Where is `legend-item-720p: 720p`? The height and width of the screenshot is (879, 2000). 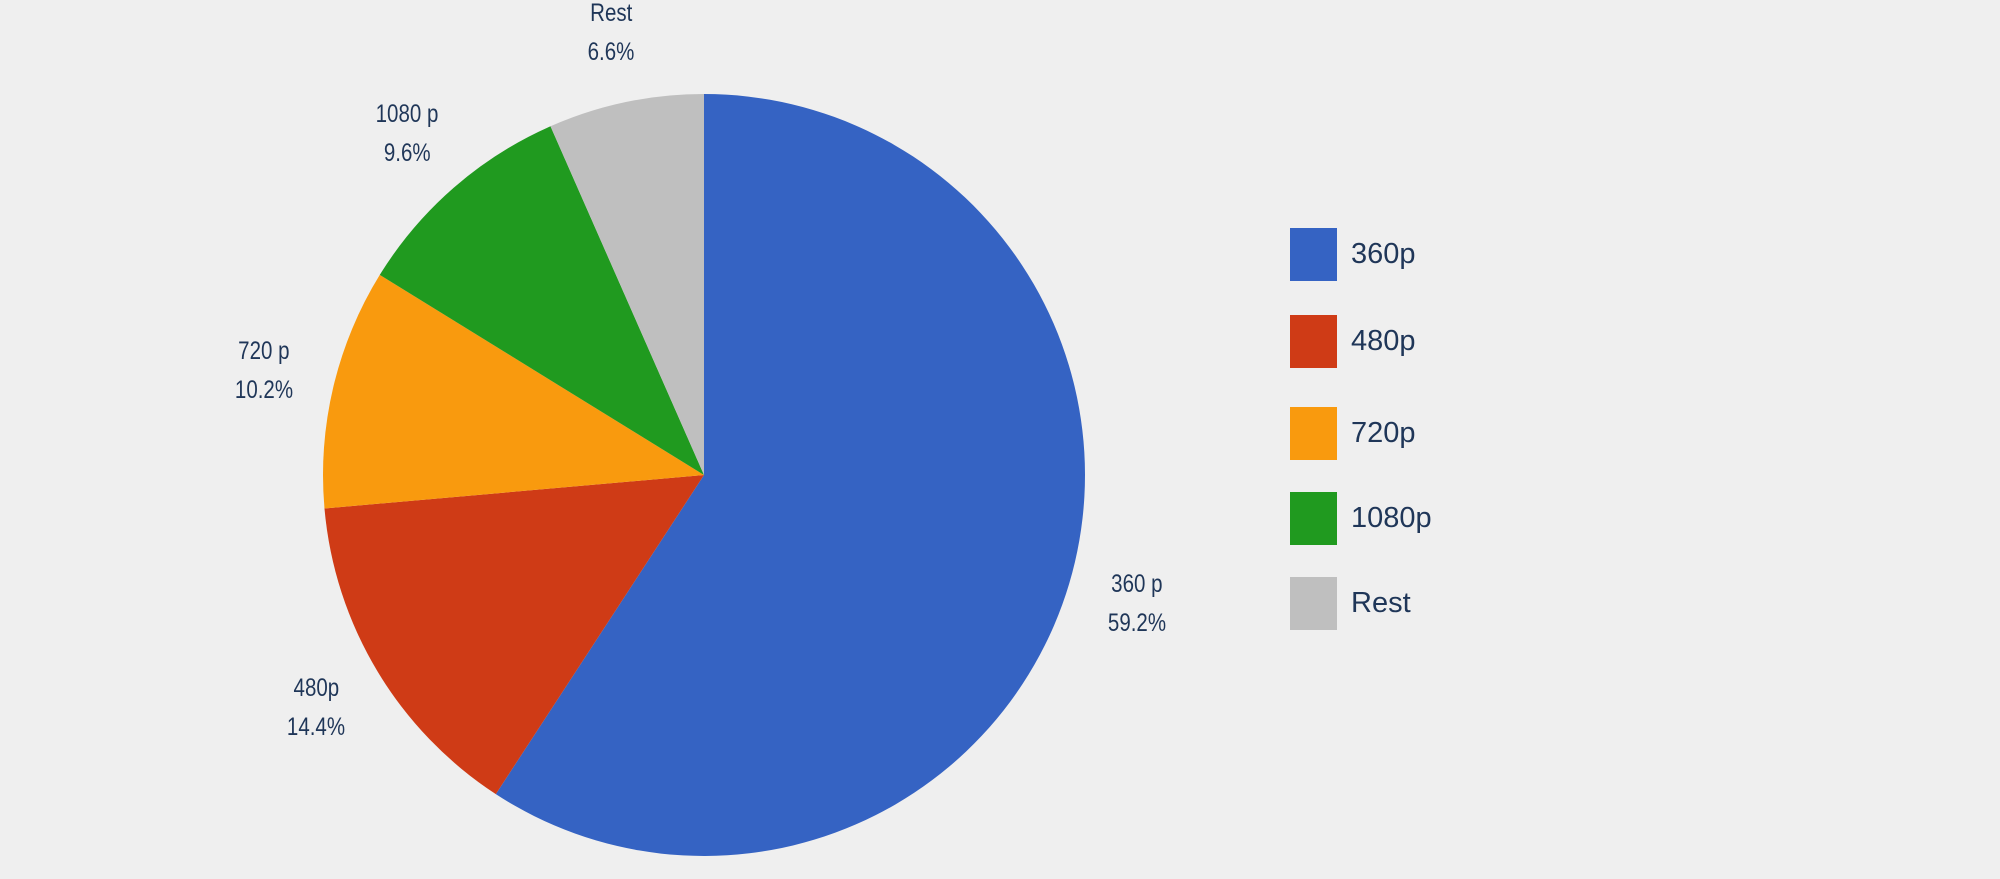 legend-item-720p: 720p is located at coordinates (1353, 433).